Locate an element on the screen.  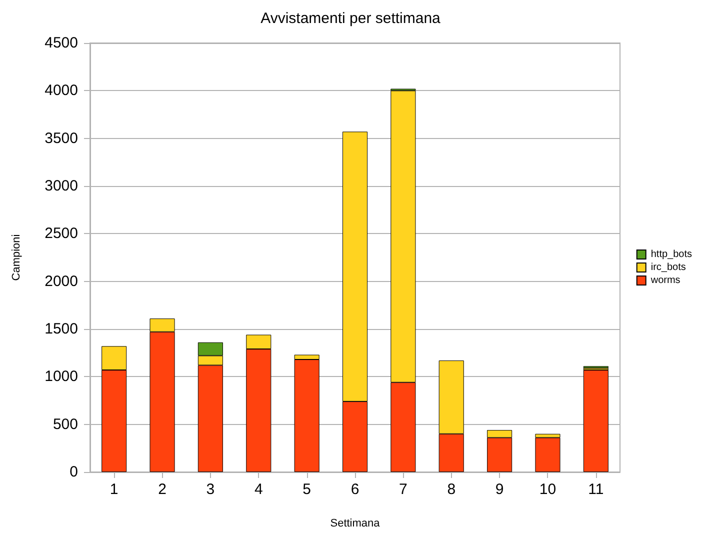
y-tick-label: 3000 is located at coordinates (61, 186).